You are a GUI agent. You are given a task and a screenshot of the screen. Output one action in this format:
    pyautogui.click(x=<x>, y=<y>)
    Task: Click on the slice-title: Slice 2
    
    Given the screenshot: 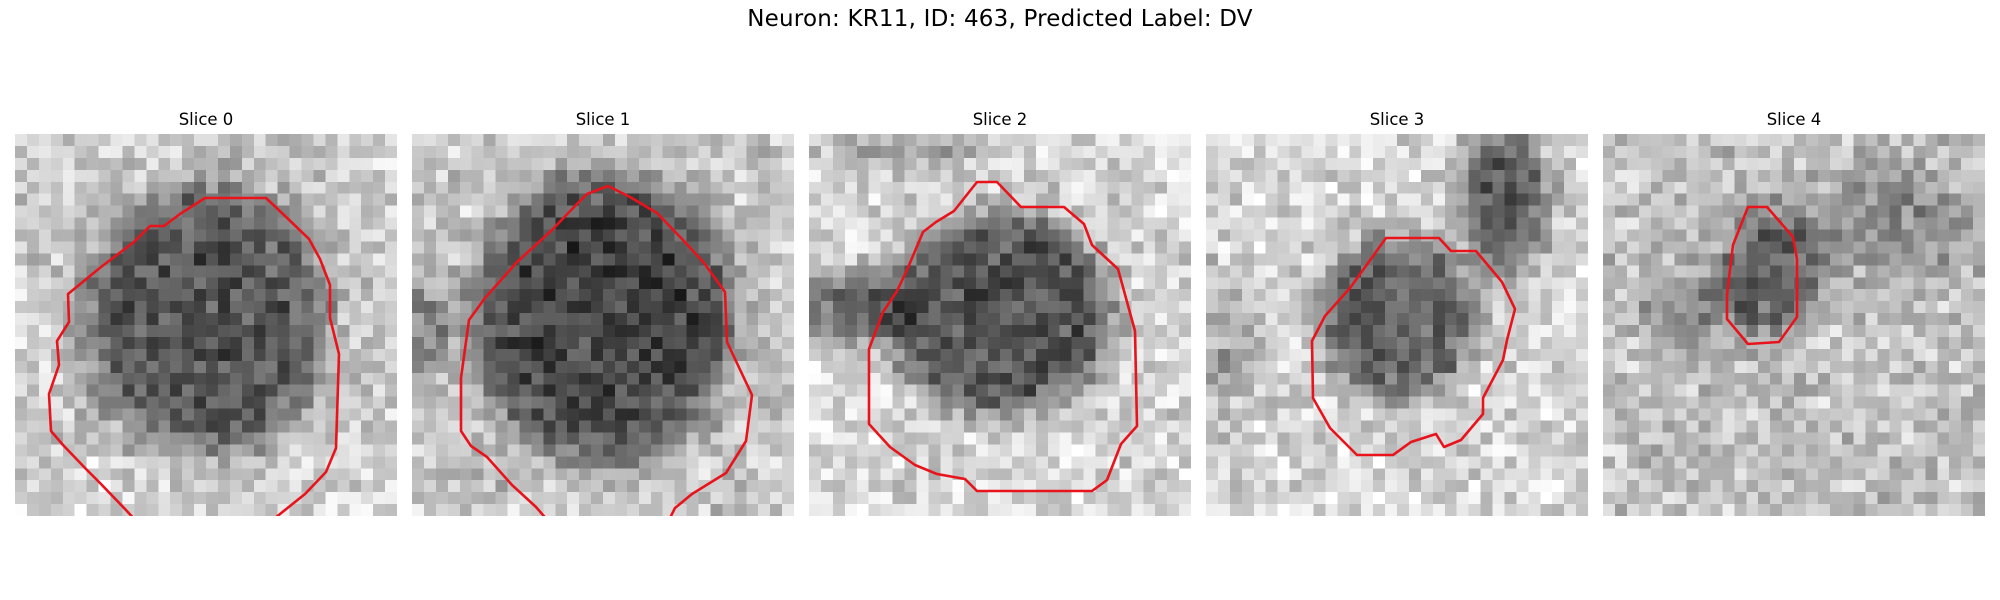 What is the action you would take?
    pyautogui.click(x=1000, y=119)
    